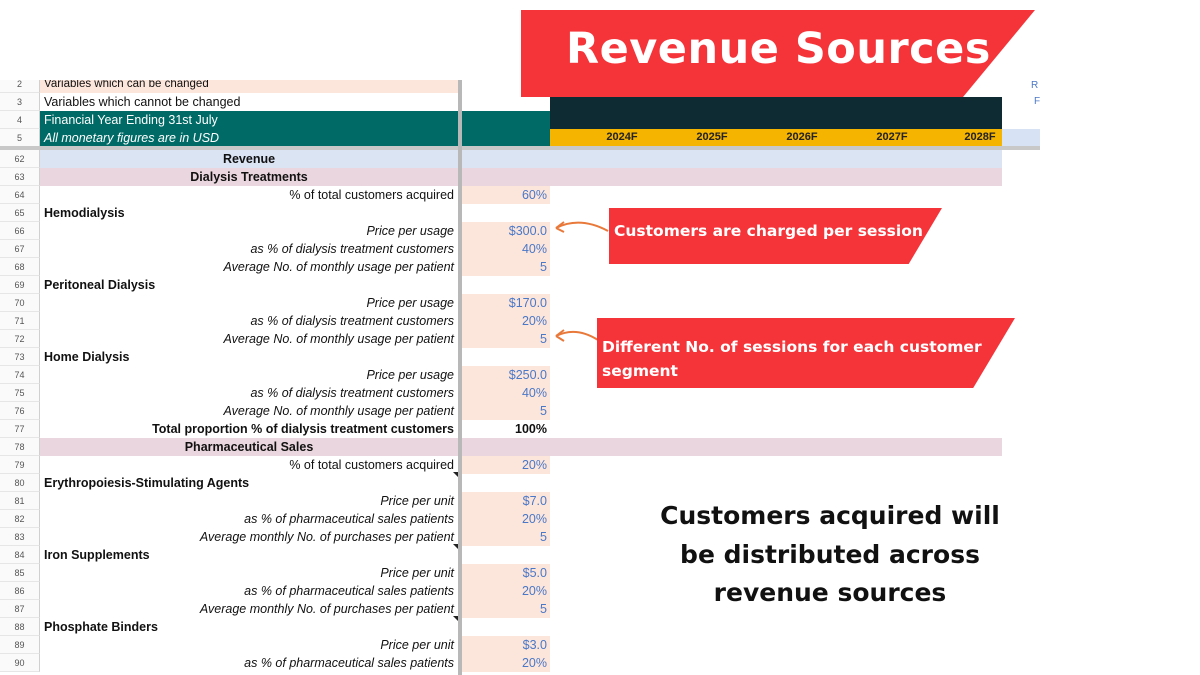  Describe the element at coordinates (147, 483) in the screenshot. I see `group-label: Erythropoiesis-Stimulating Agents` at that location.